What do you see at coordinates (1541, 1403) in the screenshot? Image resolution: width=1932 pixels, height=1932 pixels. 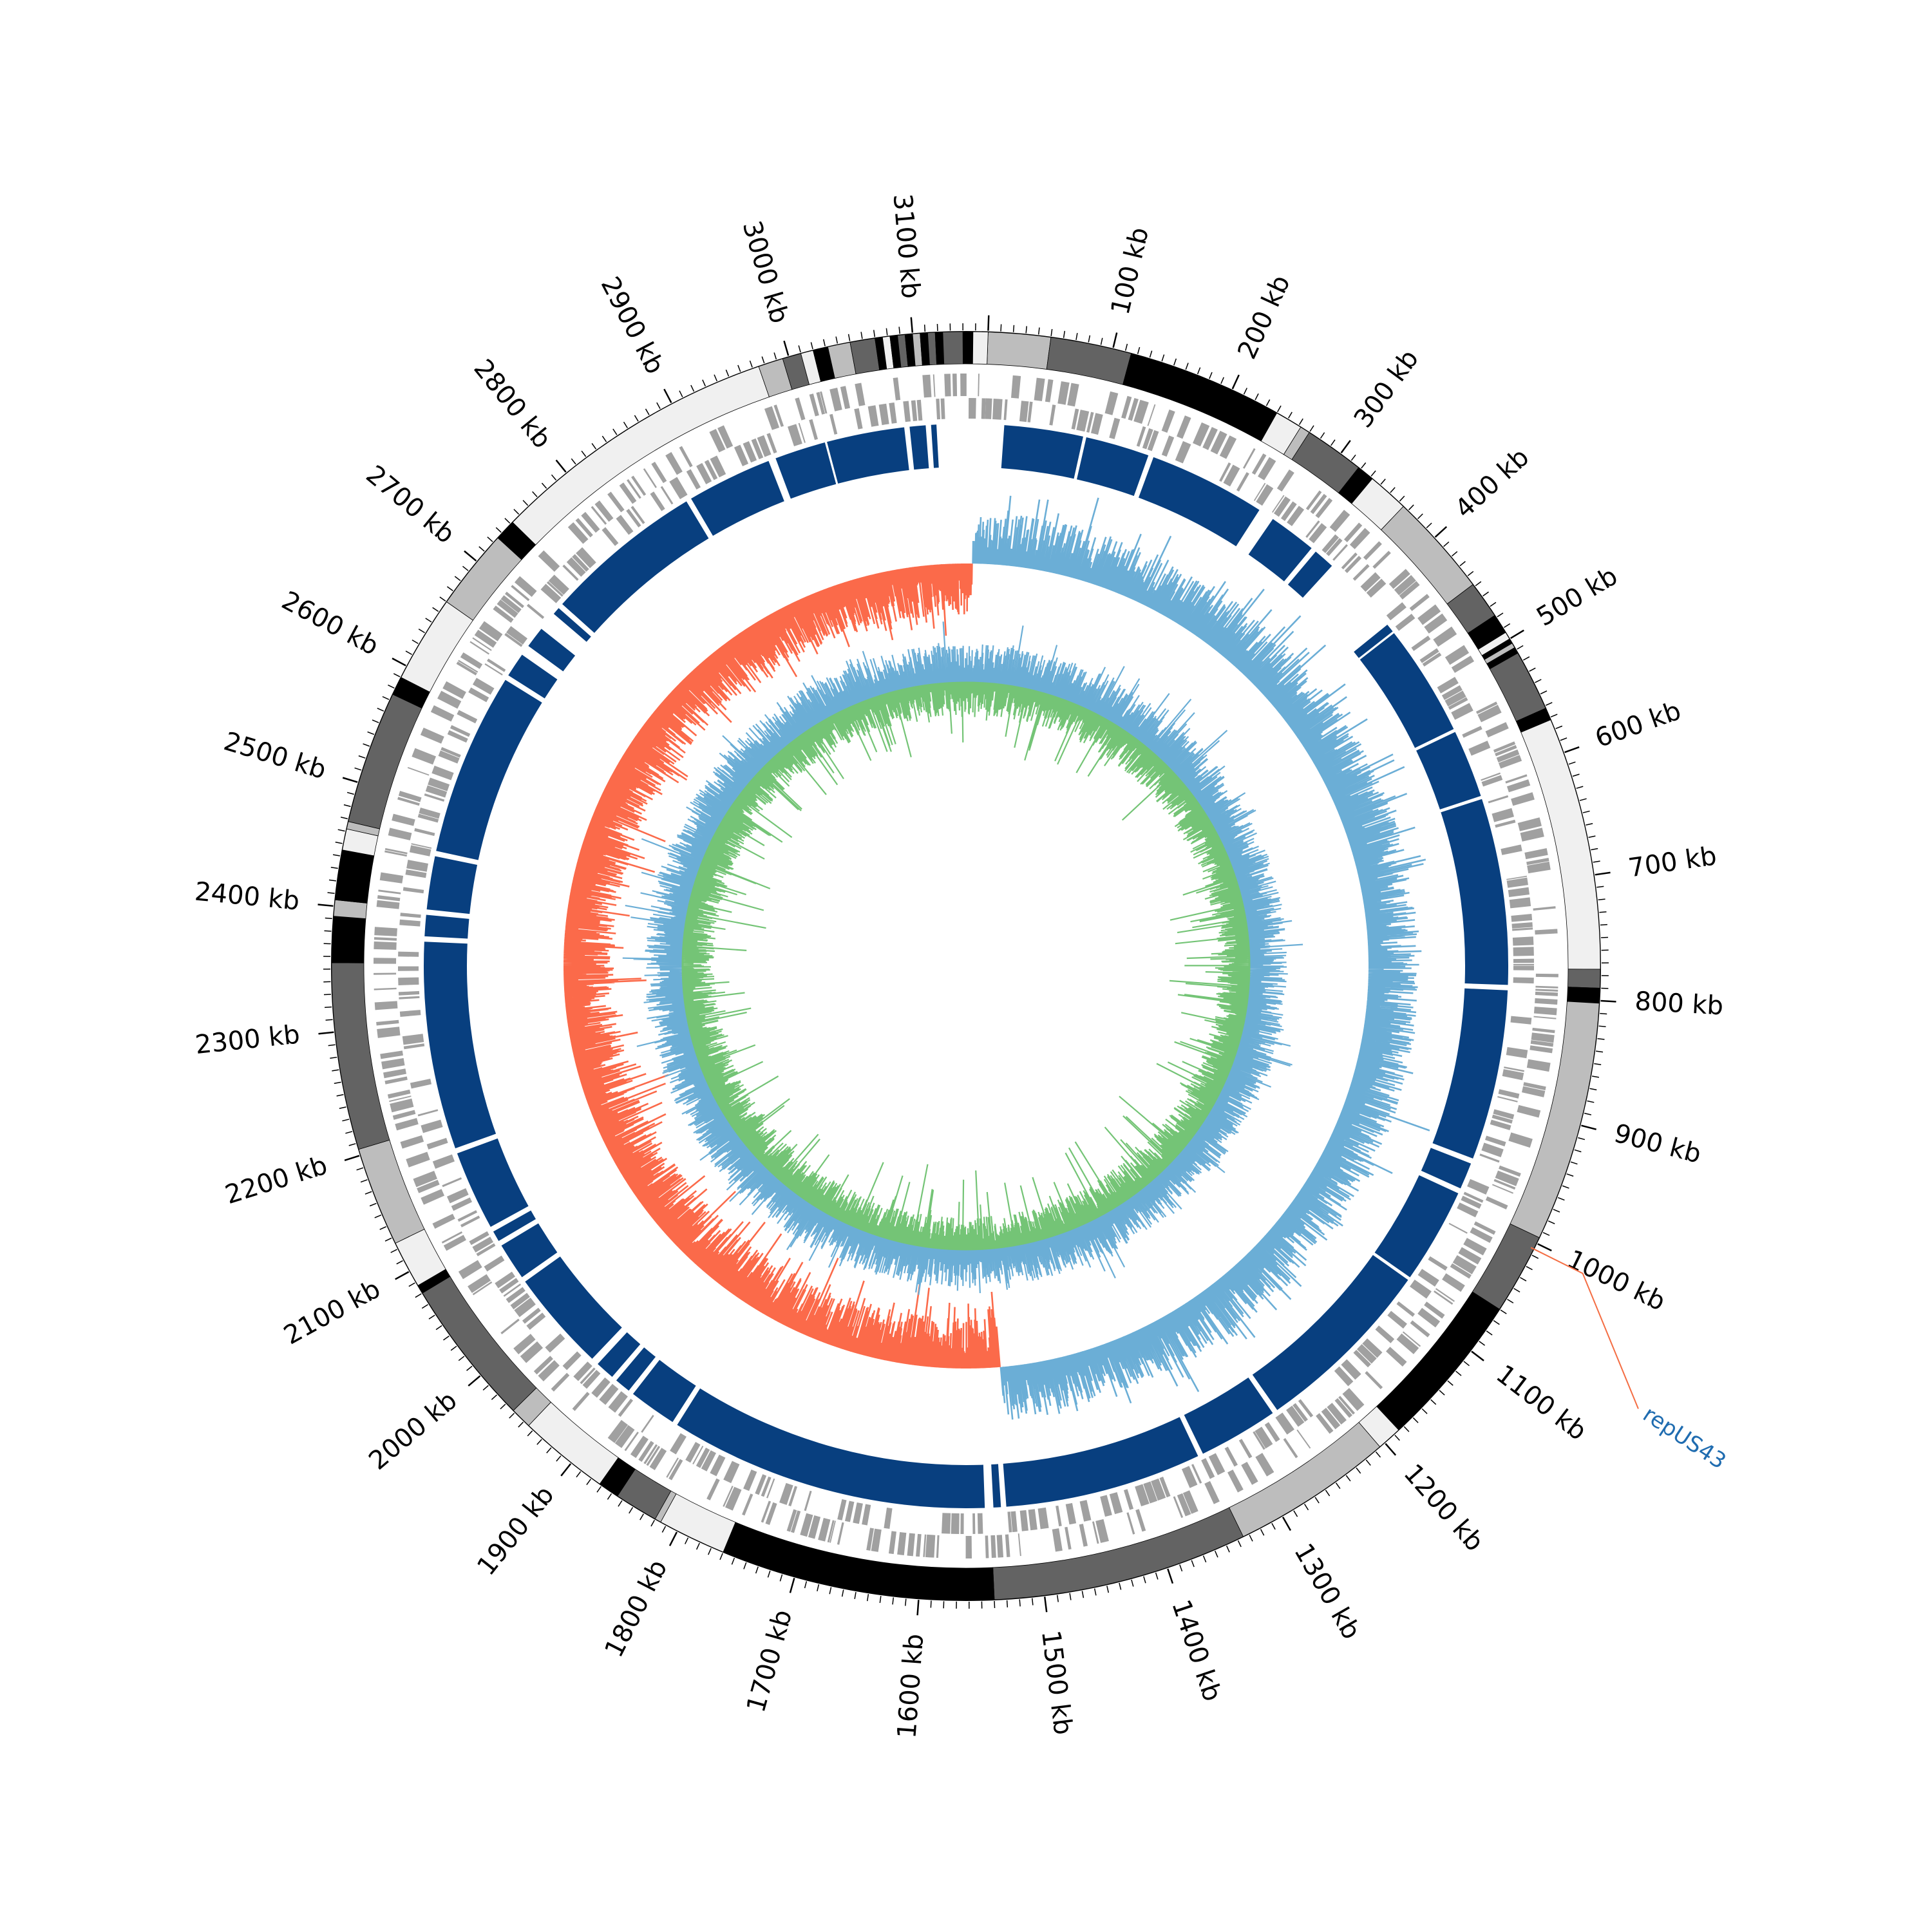 I see `tick-label-1100: 1100 kb` at bounding box center [1541, 1403].